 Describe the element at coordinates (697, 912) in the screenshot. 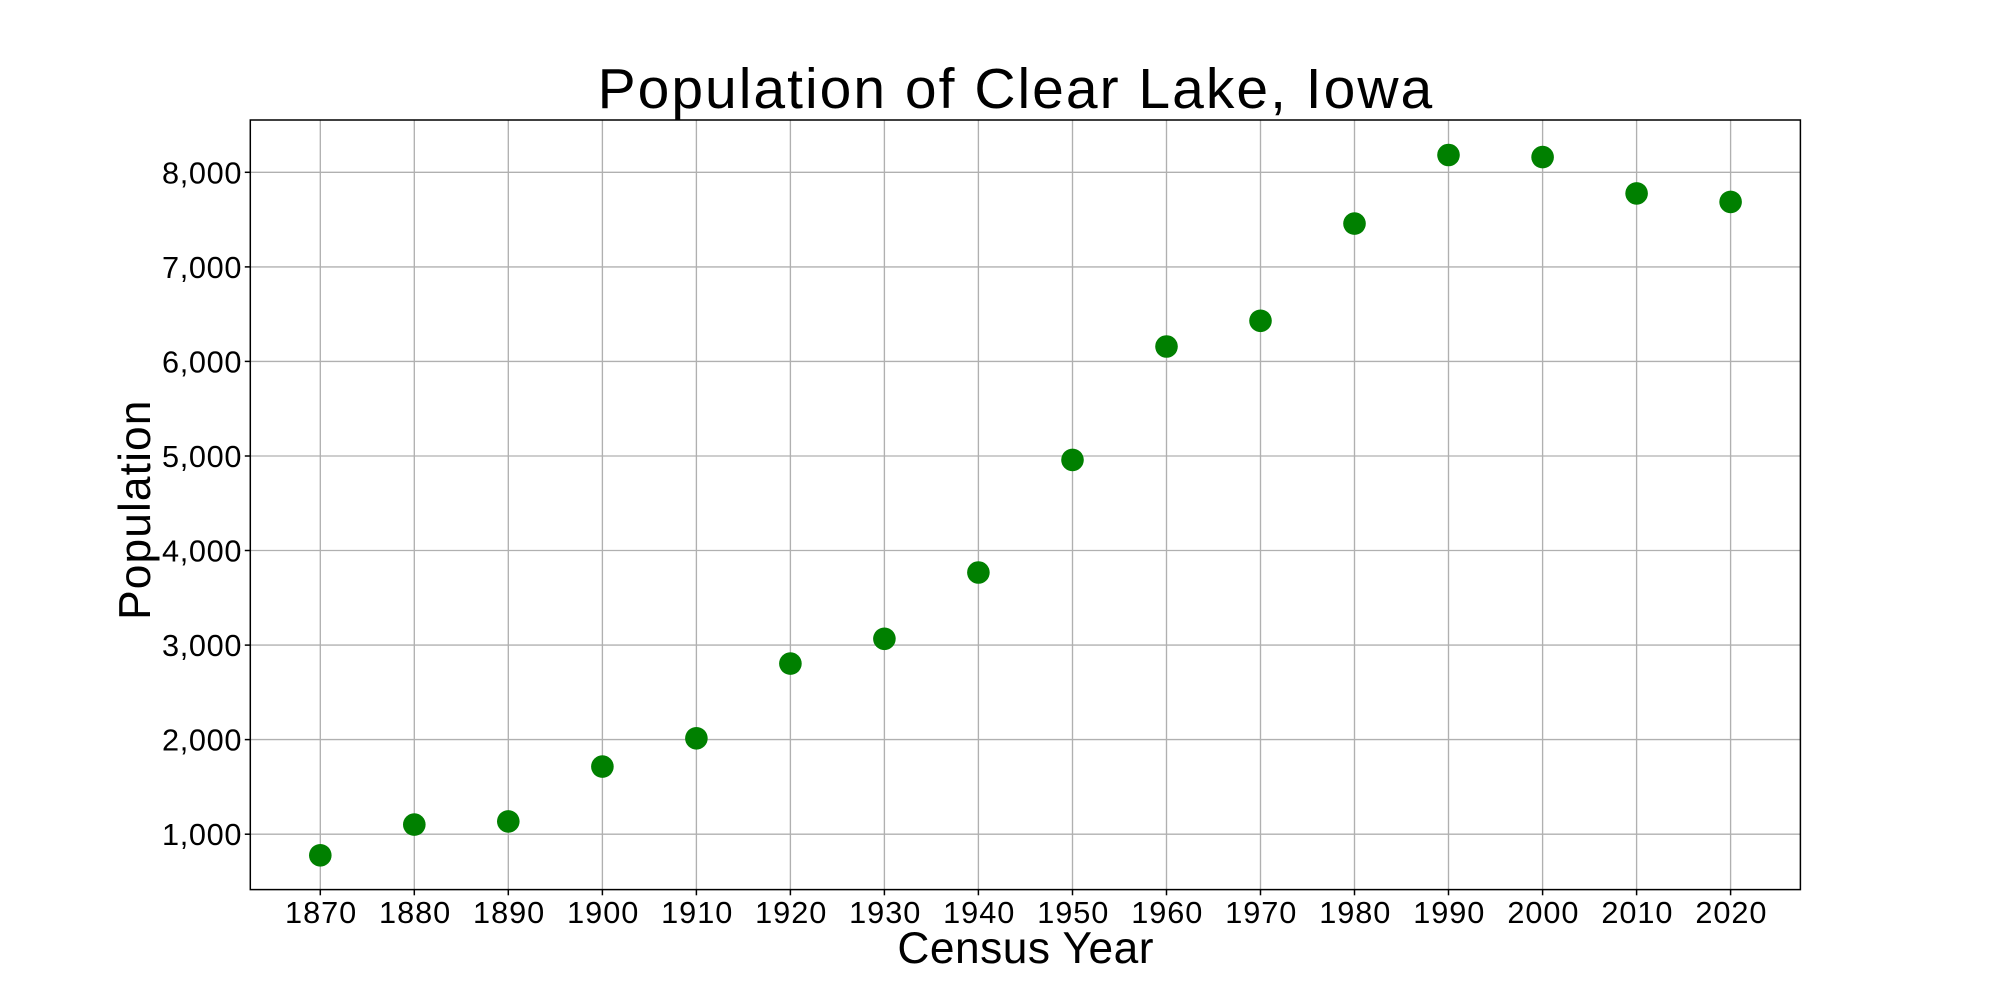

I see `svg-text: 1910` at that location.